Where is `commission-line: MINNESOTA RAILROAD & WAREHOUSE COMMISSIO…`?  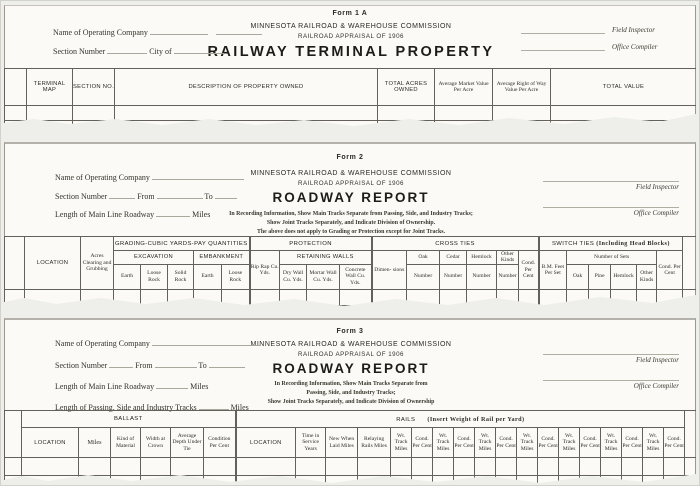
commission-line: MINNESOTA RAILROAD & WAREHOUSE COMMISSIO… is located at coordinates (351, 173).